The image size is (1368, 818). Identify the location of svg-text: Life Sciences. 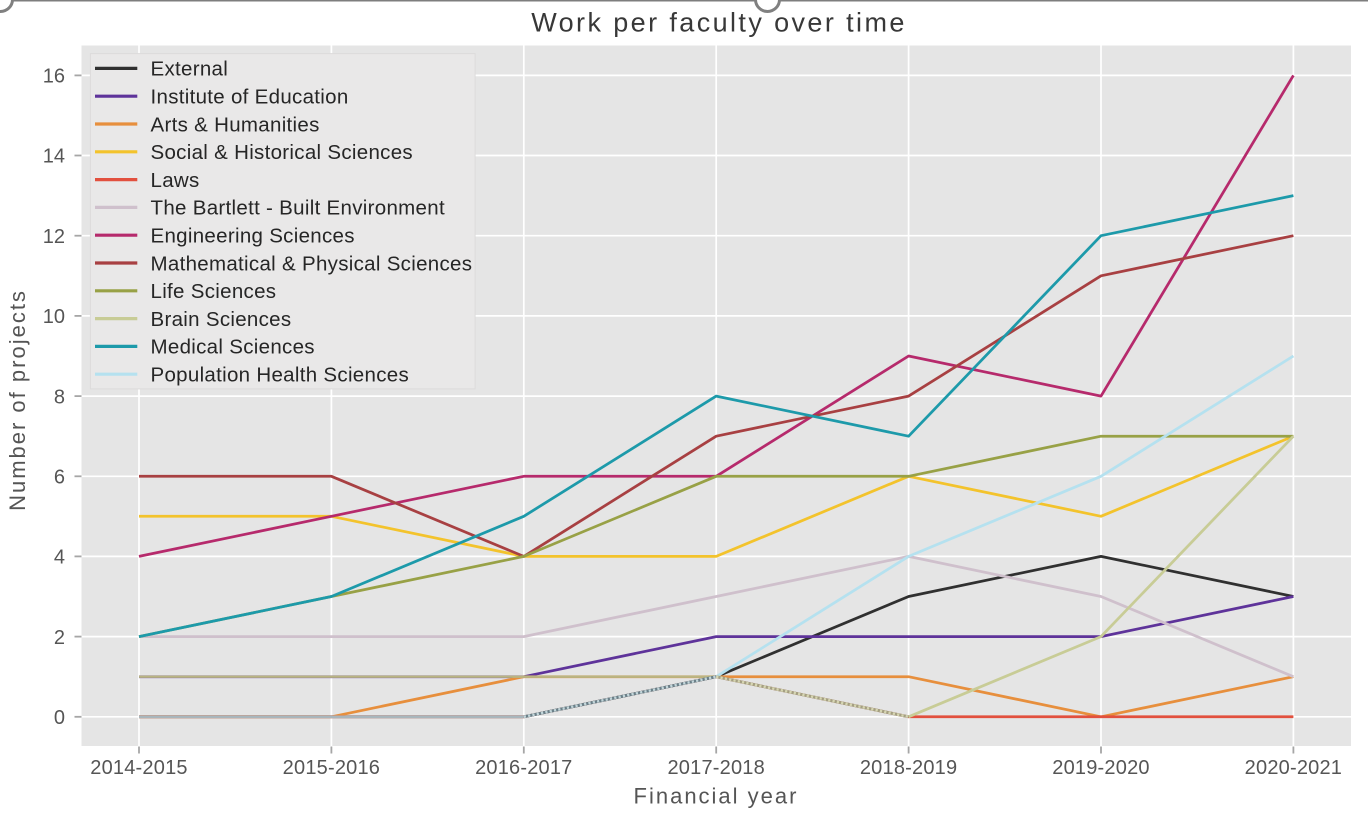
(214, 291).